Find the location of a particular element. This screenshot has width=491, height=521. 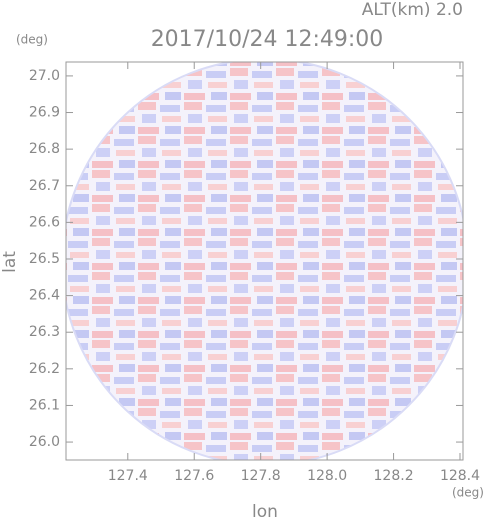

y-tick-label: 26.8 is located at coordinates (44, 149).